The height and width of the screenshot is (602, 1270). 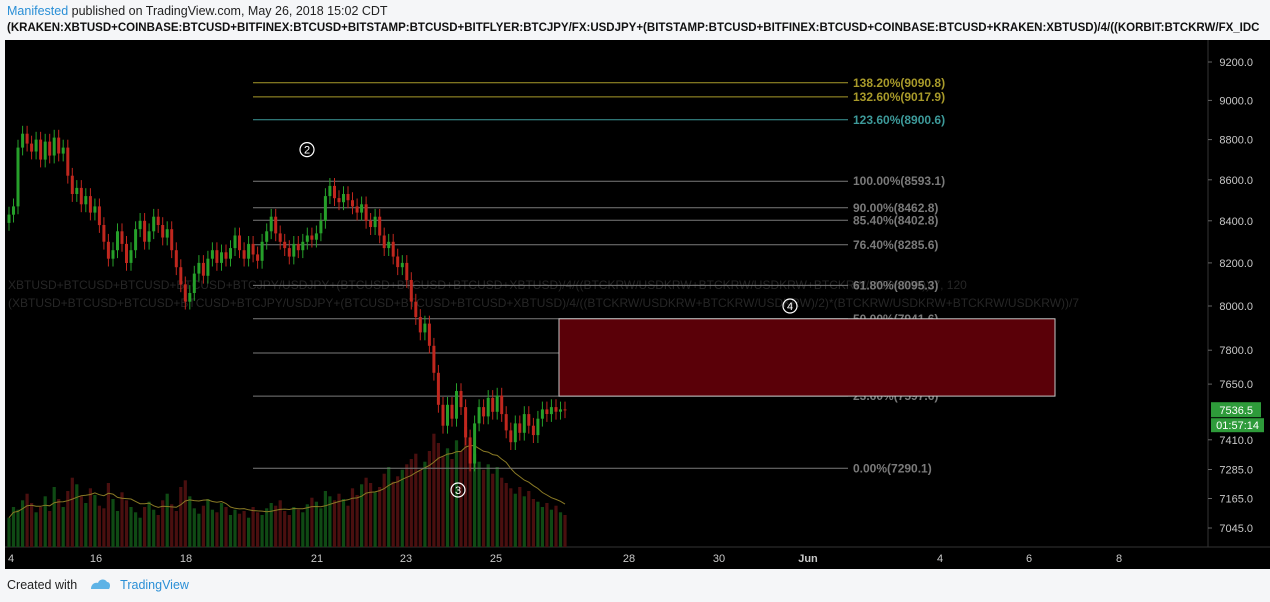 What do you see at coordinates (154, 584) in the screenshot?
I see `tradingview-link: TradingView` at bounding box center [154, 584].